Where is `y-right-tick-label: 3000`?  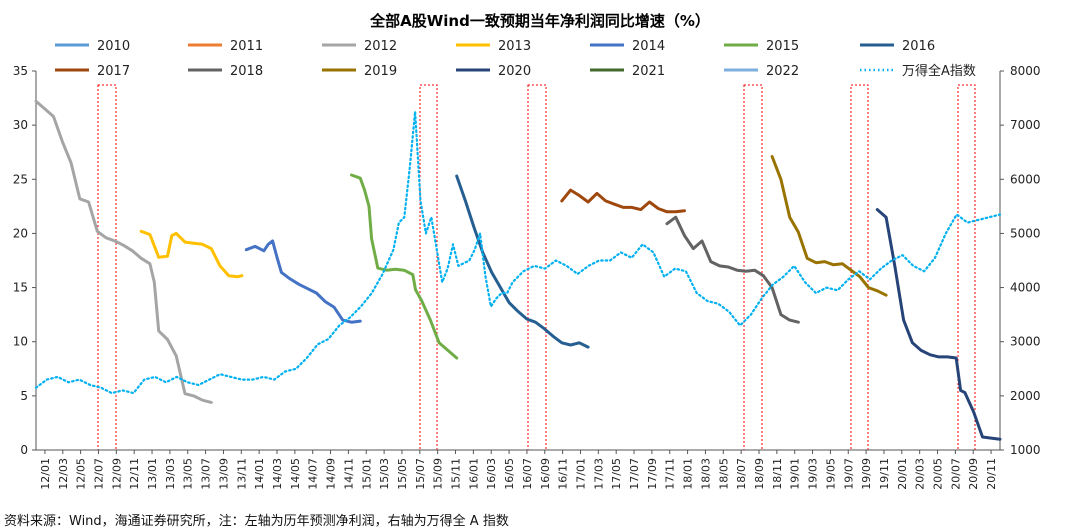 y-right-tick-label: 3000 is located at coordinates (1025, 342).